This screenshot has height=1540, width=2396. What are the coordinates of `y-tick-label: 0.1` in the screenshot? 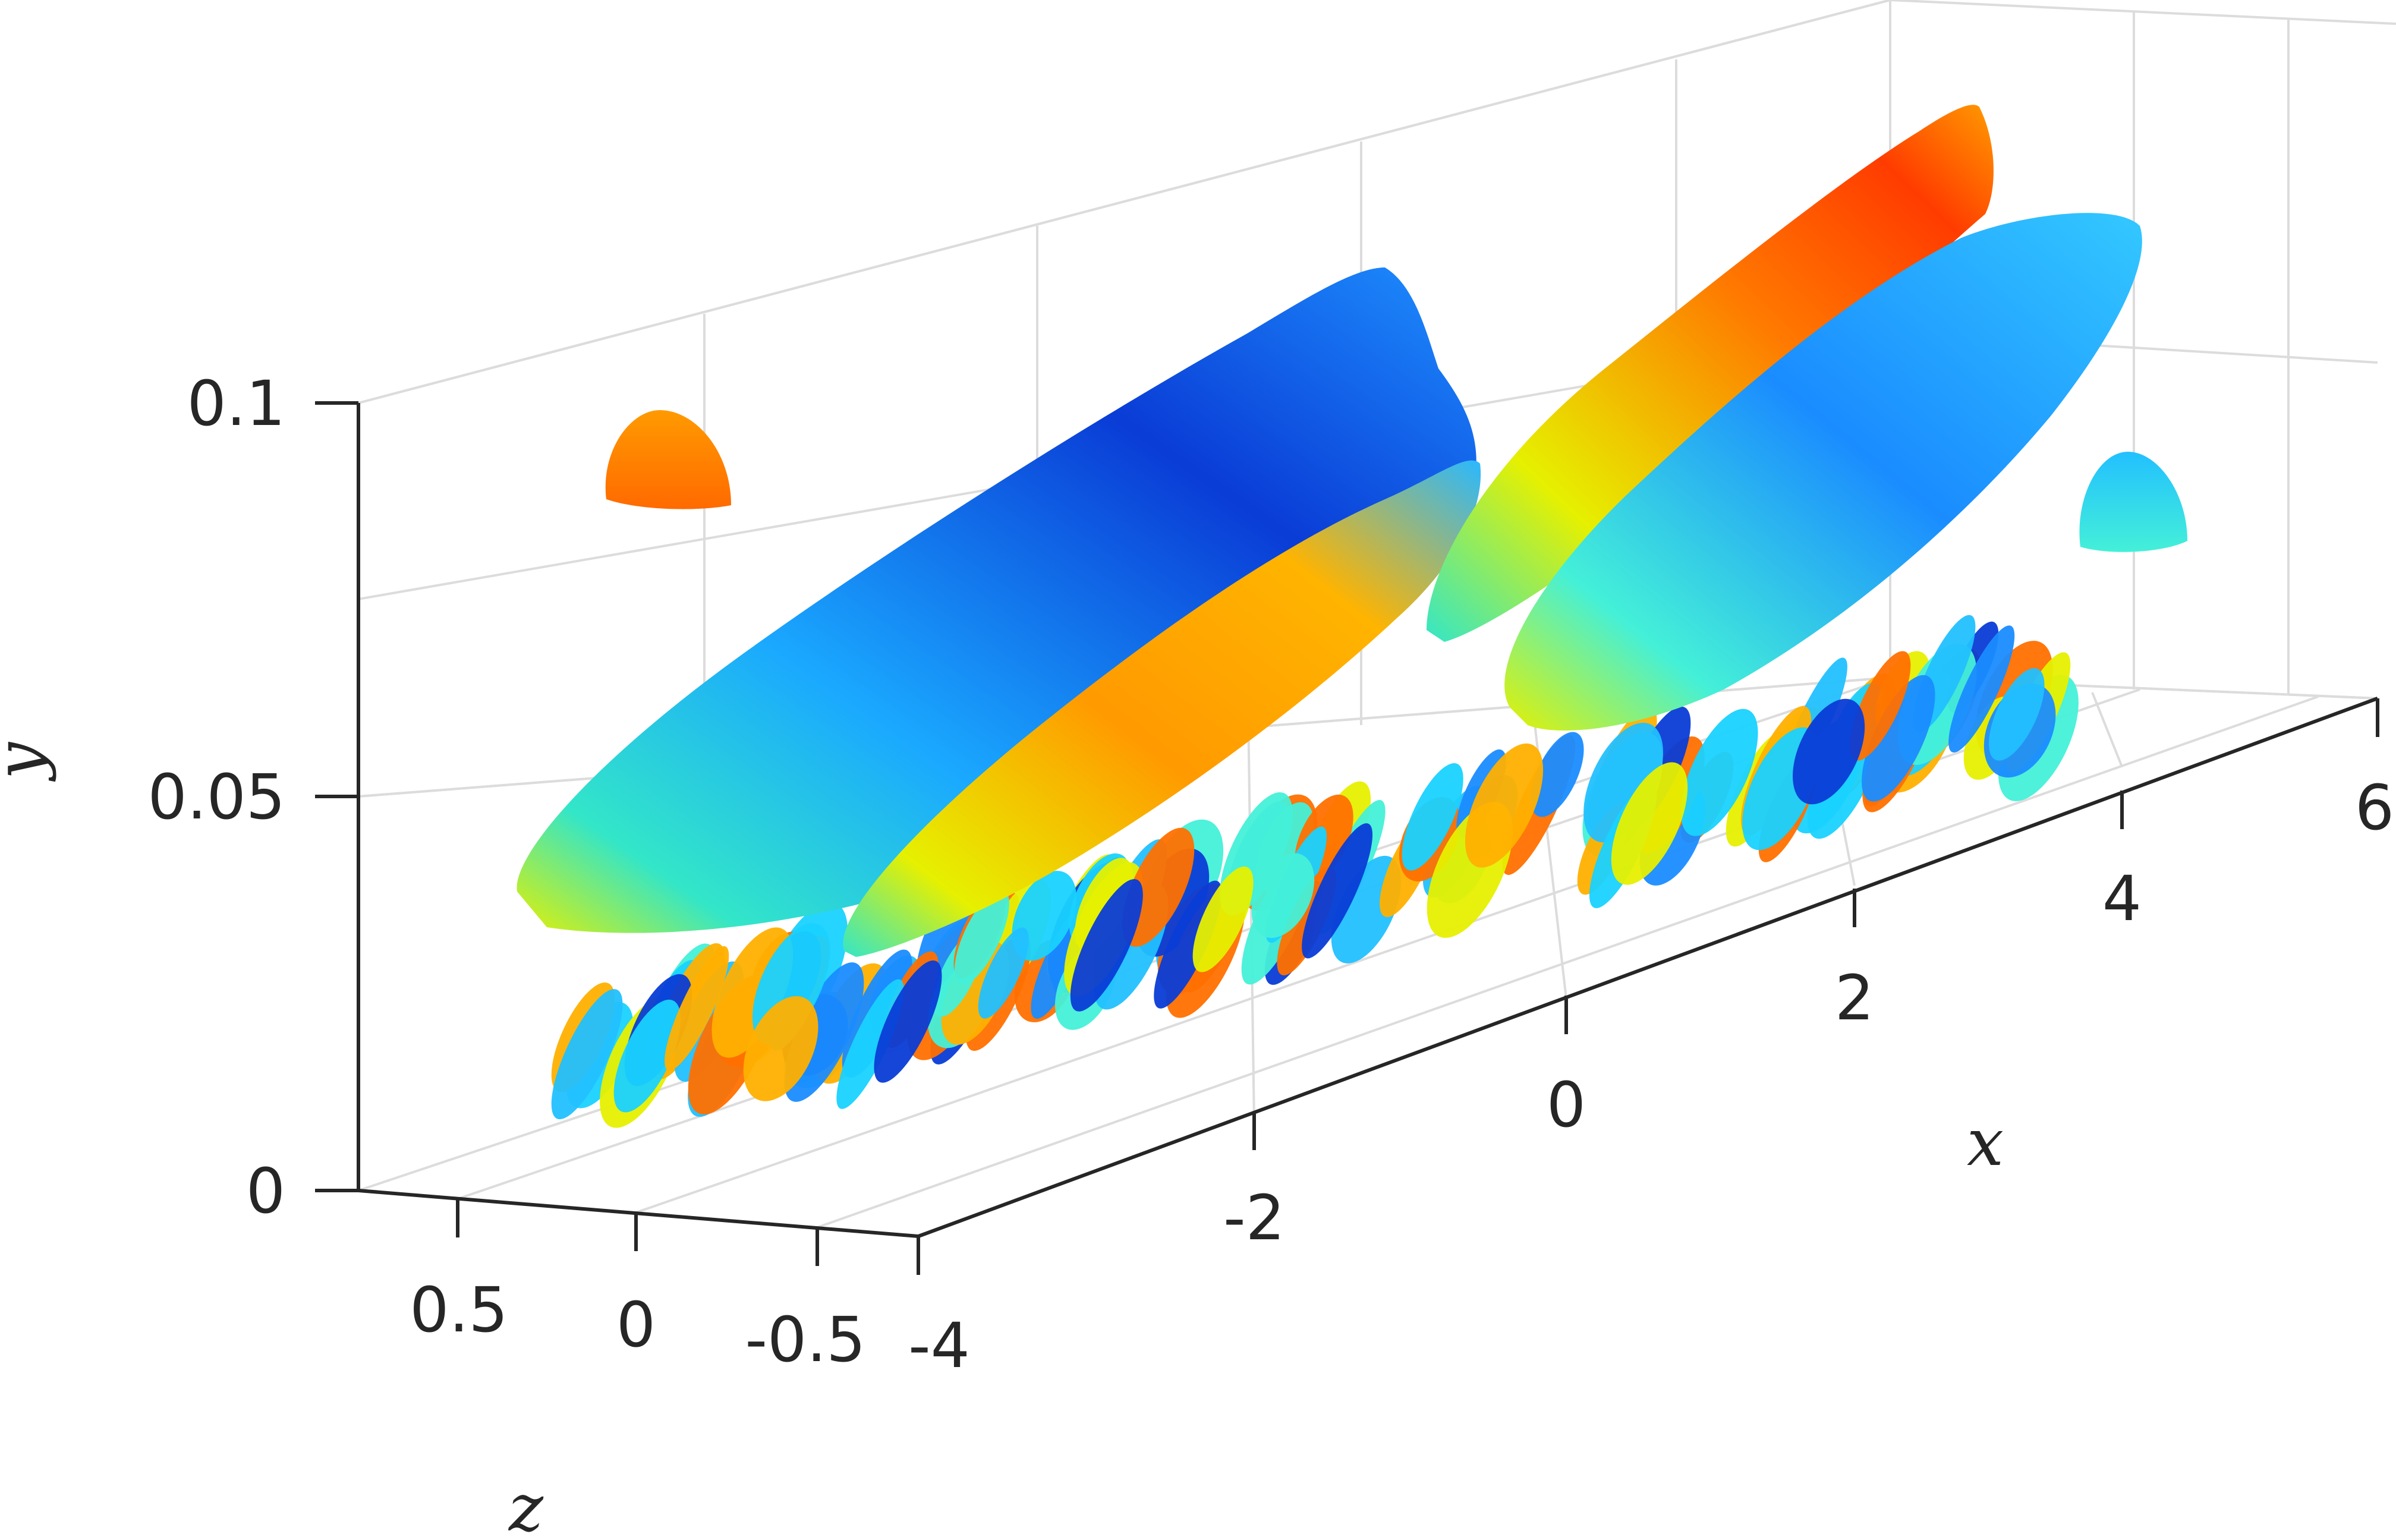 It's located at (236, 403).